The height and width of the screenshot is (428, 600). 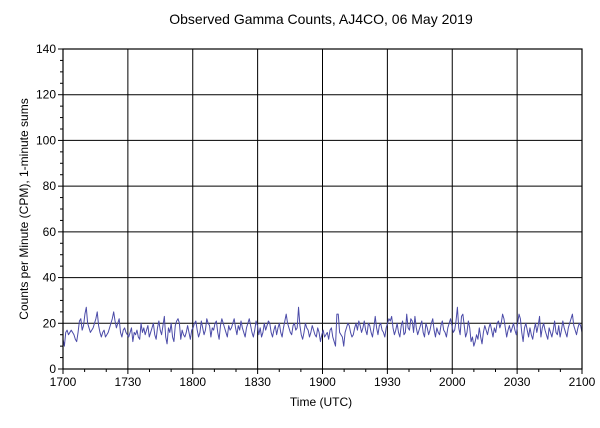 What do you see at coordinates (50, 278) in the screenshot?
I see `y-tick-label: 40` at bounding box center [50, 278].